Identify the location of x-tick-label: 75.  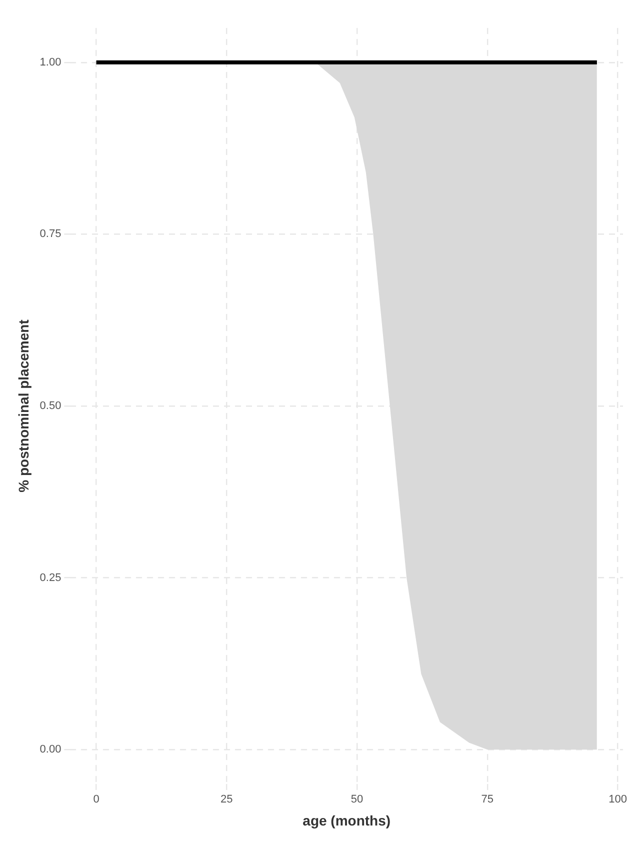
(487, 800).